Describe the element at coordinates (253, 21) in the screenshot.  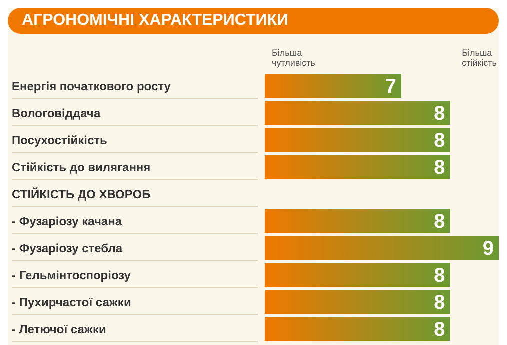
I see `chart-title: АГРОНОМІЧНІ ХАРАКТЕРИСТИКИ` at that location.